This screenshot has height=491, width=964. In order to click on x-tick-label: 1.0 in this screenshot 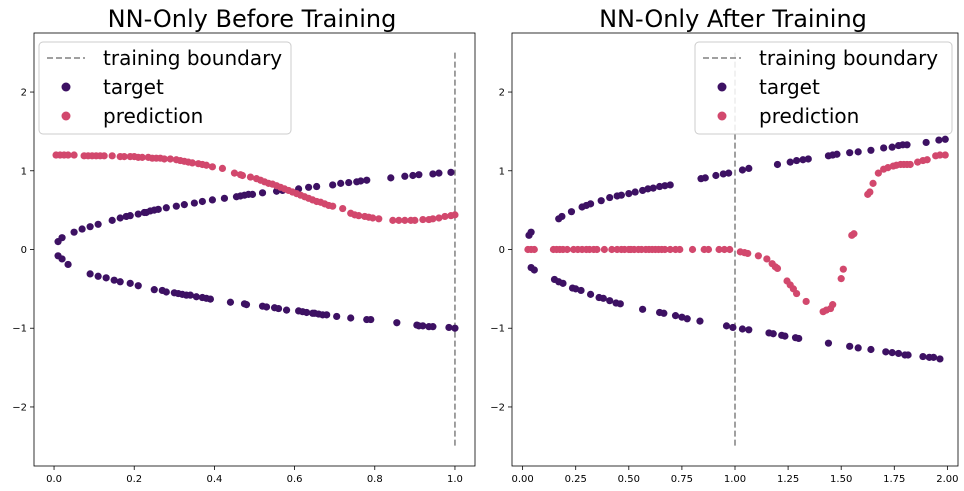, I will do `click(455, 479)`.